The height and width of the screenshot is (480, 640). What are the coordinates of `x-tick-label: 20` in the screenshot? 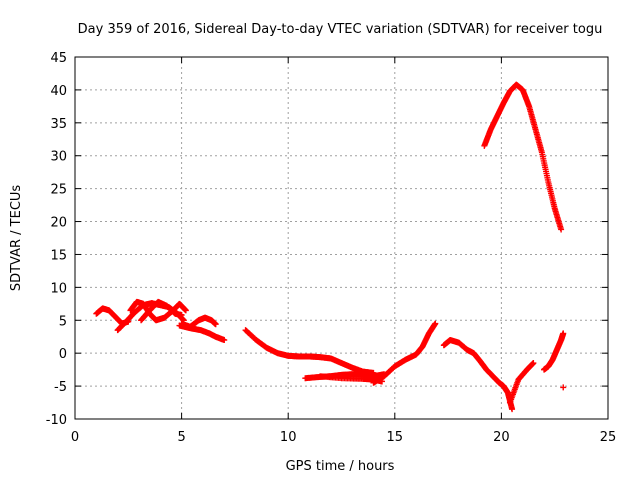 It's located at (501, 437).